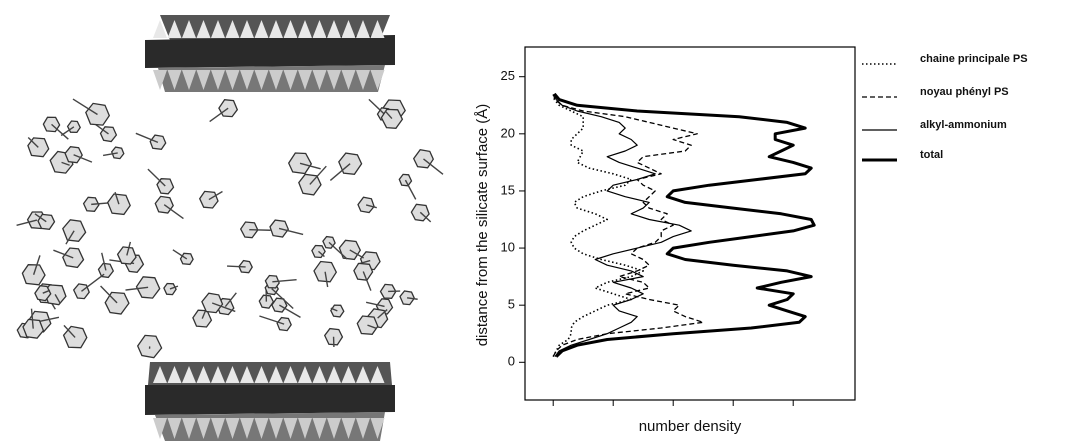 The image size is (1066, 441). What do you see at coordinates (508, 246) in the screenshot?
I see `y-tick-label: 10` at bounding box center [508, 246].